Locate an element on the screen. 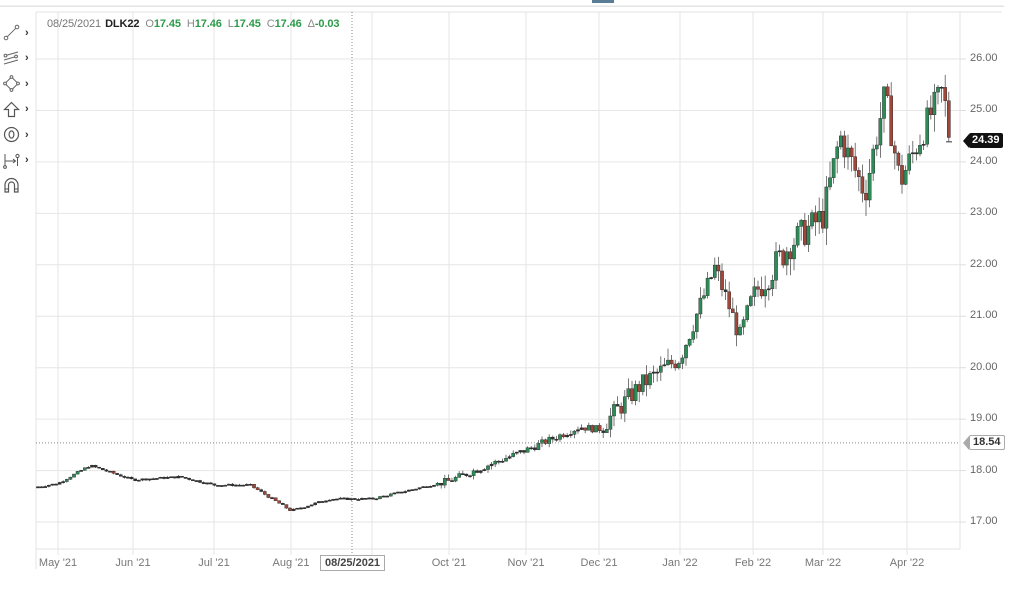 This screenshot has width=1024, height=602. legend-close-value: 17.46 is located at coordinates (288, 24).